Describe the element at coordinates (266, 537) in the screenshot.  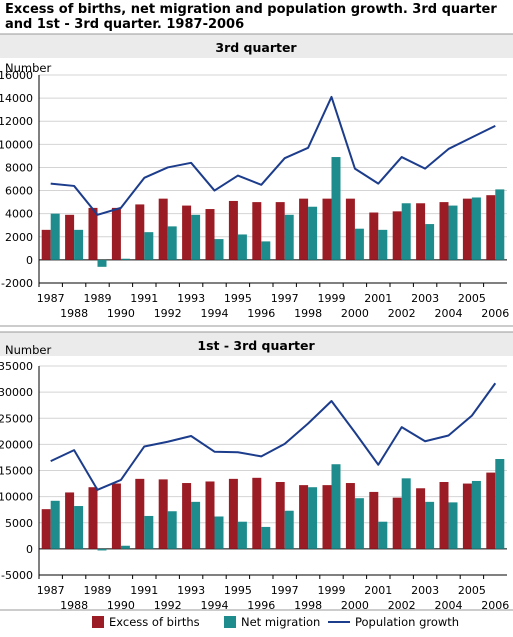
I see `bar-net-migration-1996` at that location.